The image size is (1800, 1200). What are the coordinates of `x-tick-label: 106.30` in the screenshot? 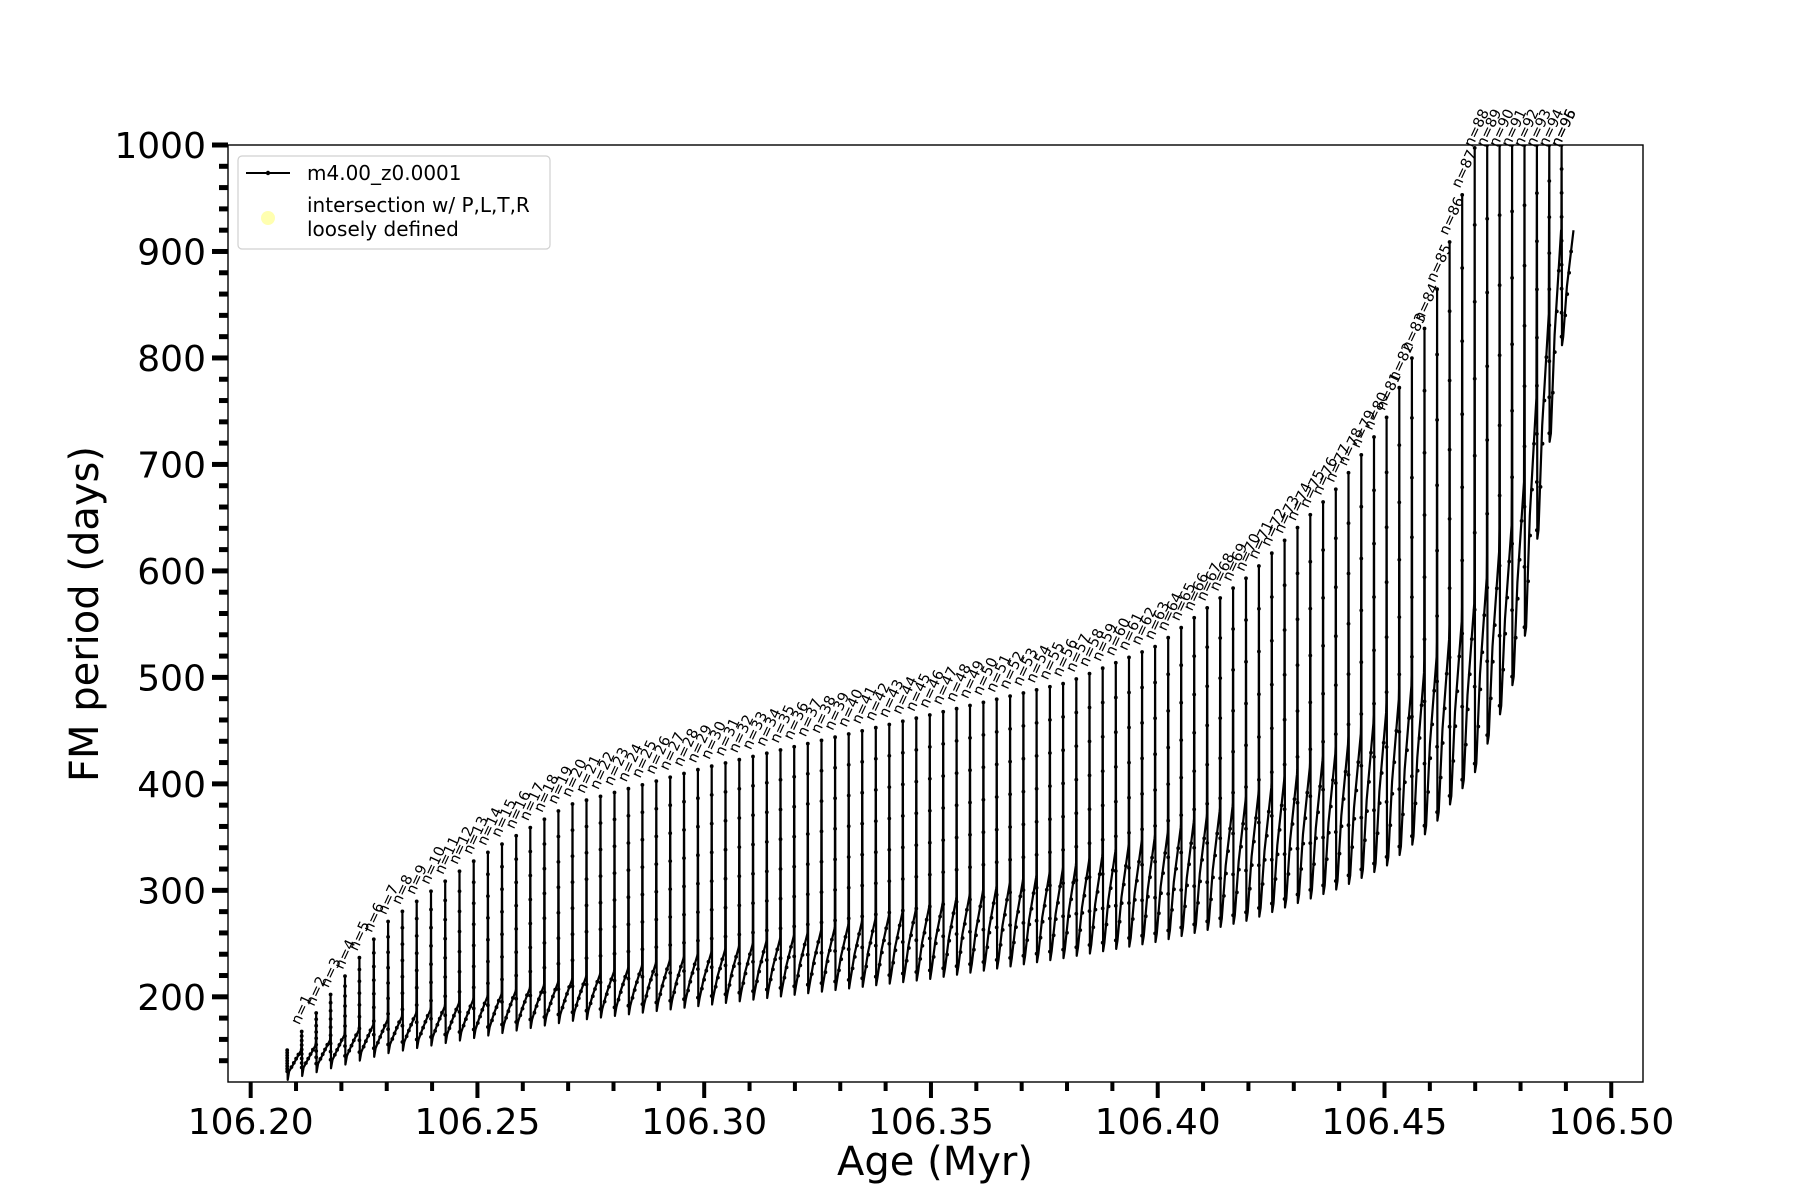 It's located at (704, 1122).